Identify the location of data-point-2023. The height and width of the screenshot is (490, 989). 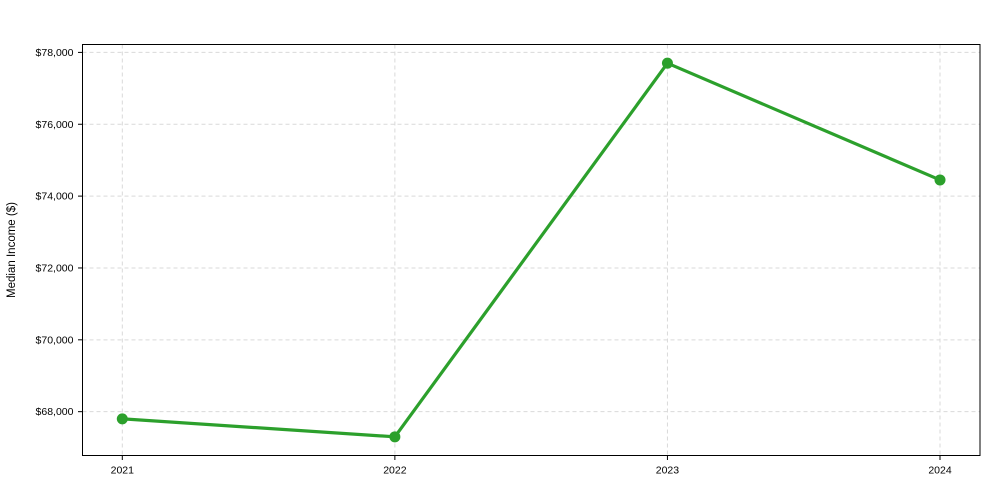
(667, 63).